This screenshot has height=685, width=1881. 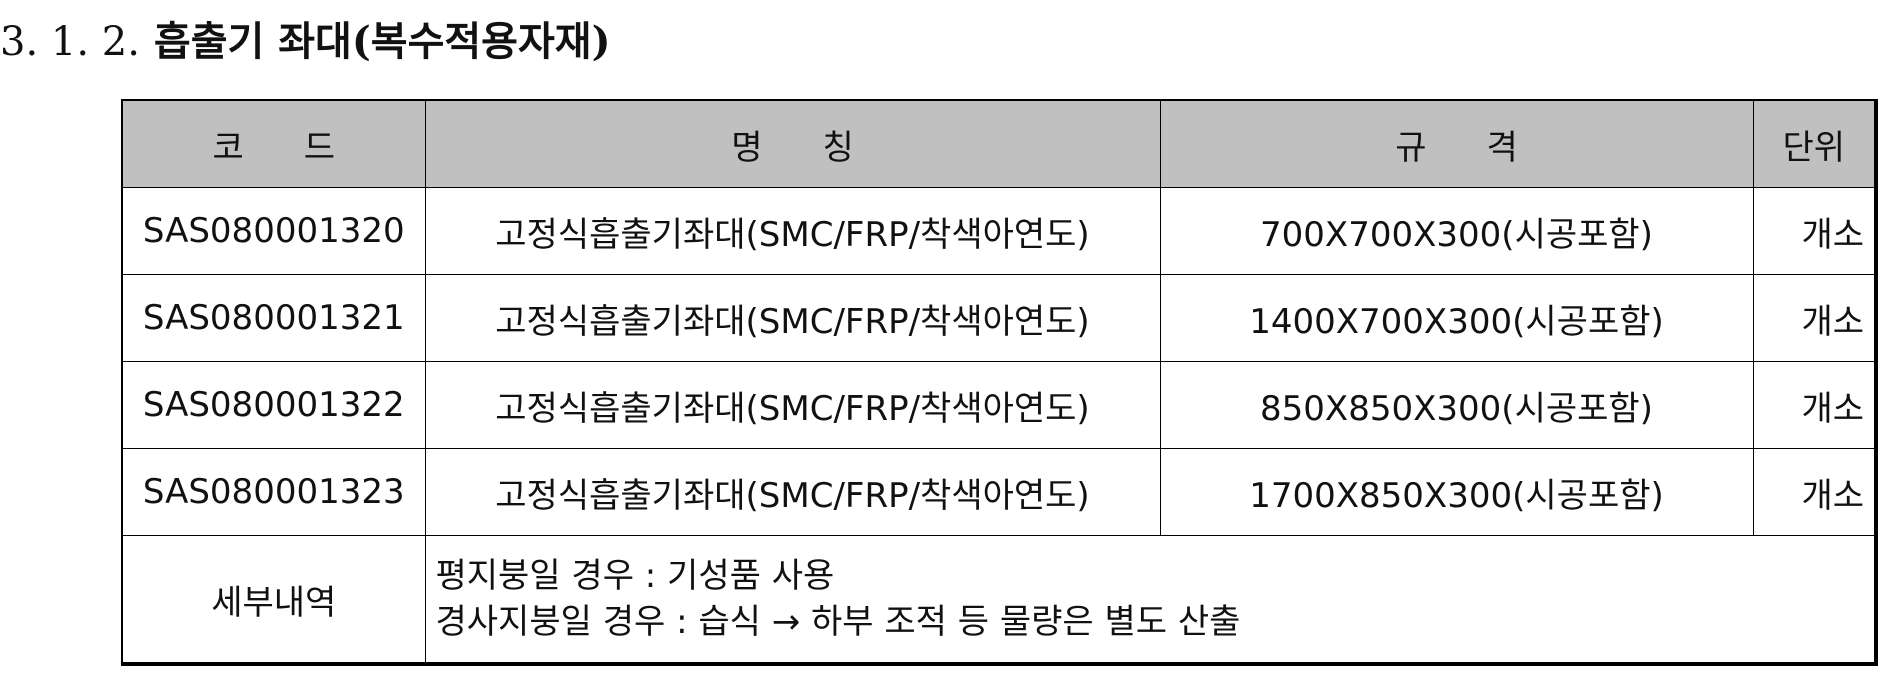 I want to click on section-number: 3. 1. 2., so click(x=70, y=42).